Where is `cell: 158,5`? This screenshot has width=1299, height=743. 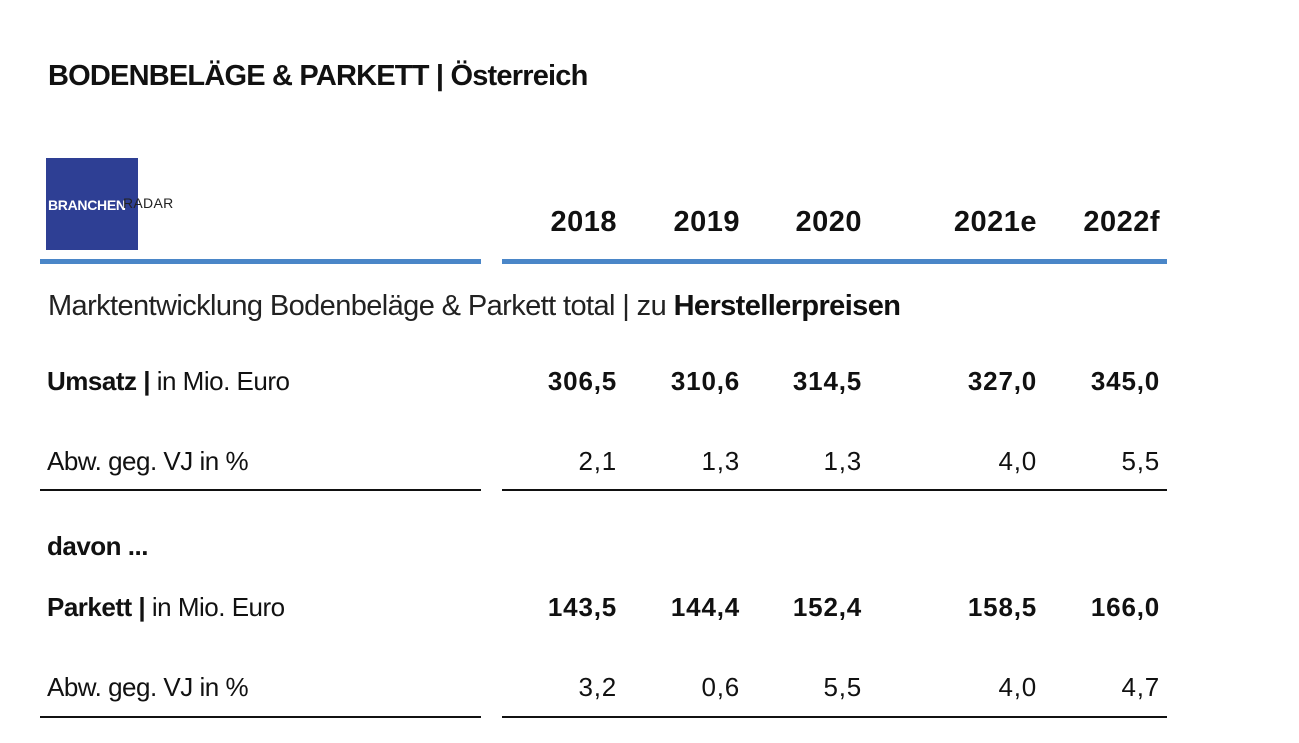
cell: 158,5 is located at coordinates (1002, 607).